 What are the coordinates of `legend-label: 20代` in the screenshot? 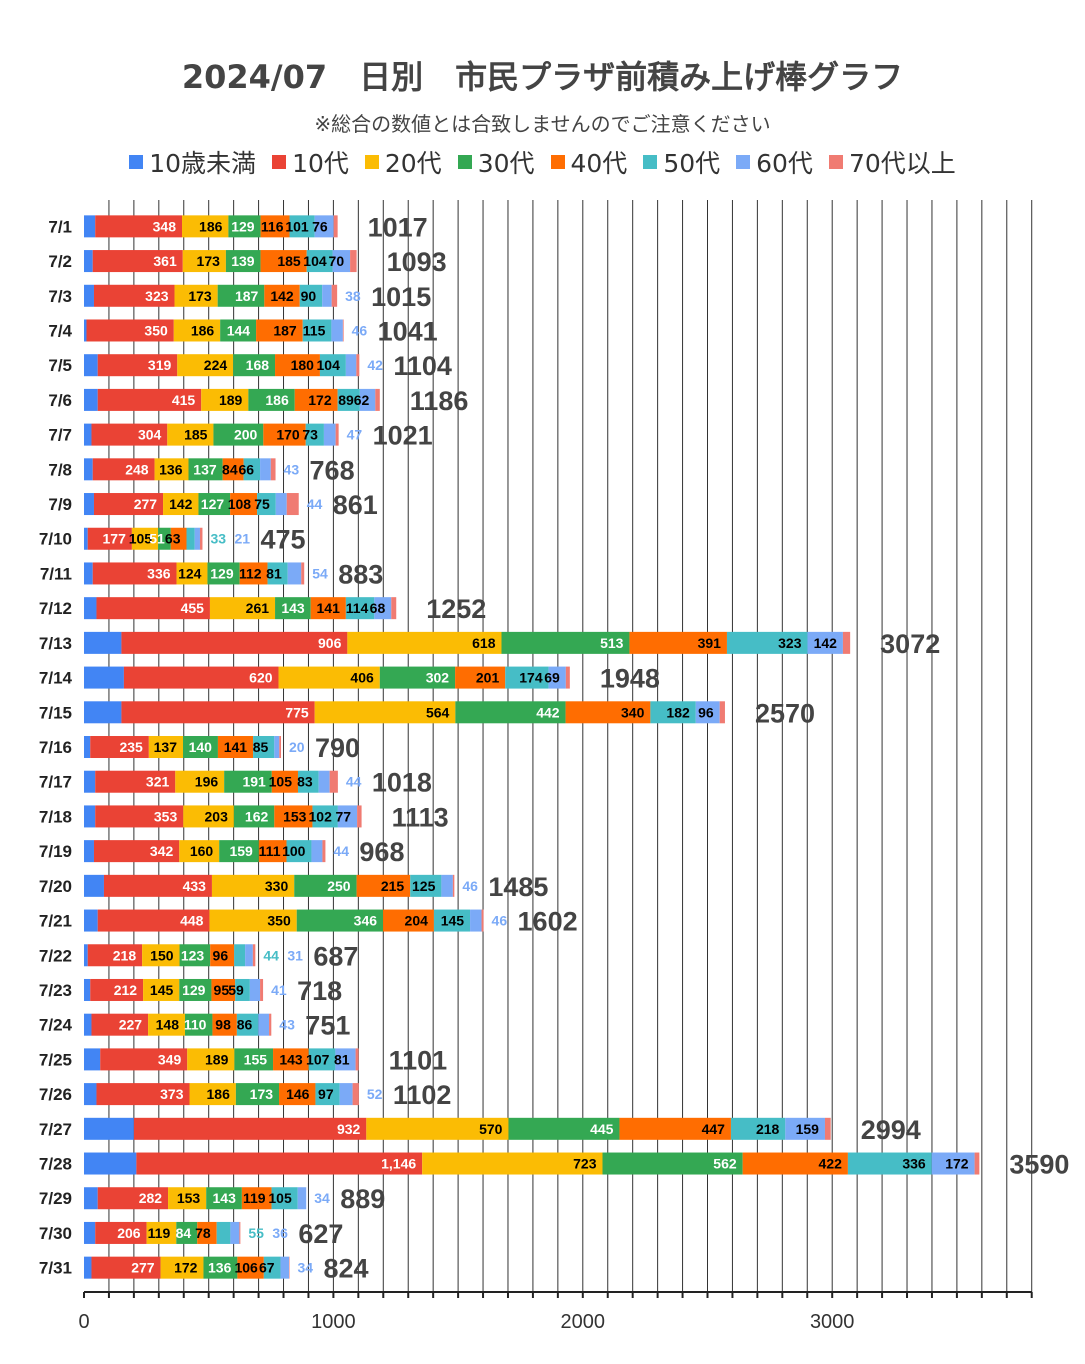 It's located at (413, 163).